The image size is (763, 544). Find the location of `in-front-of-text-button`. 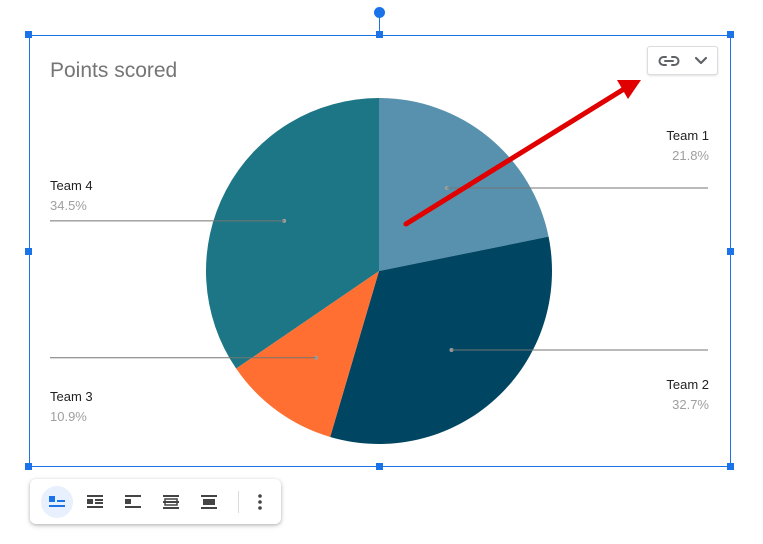

in-front-of-text-button is located at coordinates (209, 502).